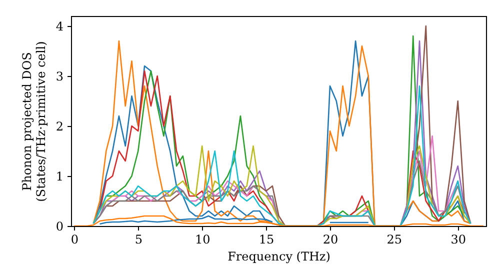  I want to click on x-tick-label: 30, so click(458, 239).